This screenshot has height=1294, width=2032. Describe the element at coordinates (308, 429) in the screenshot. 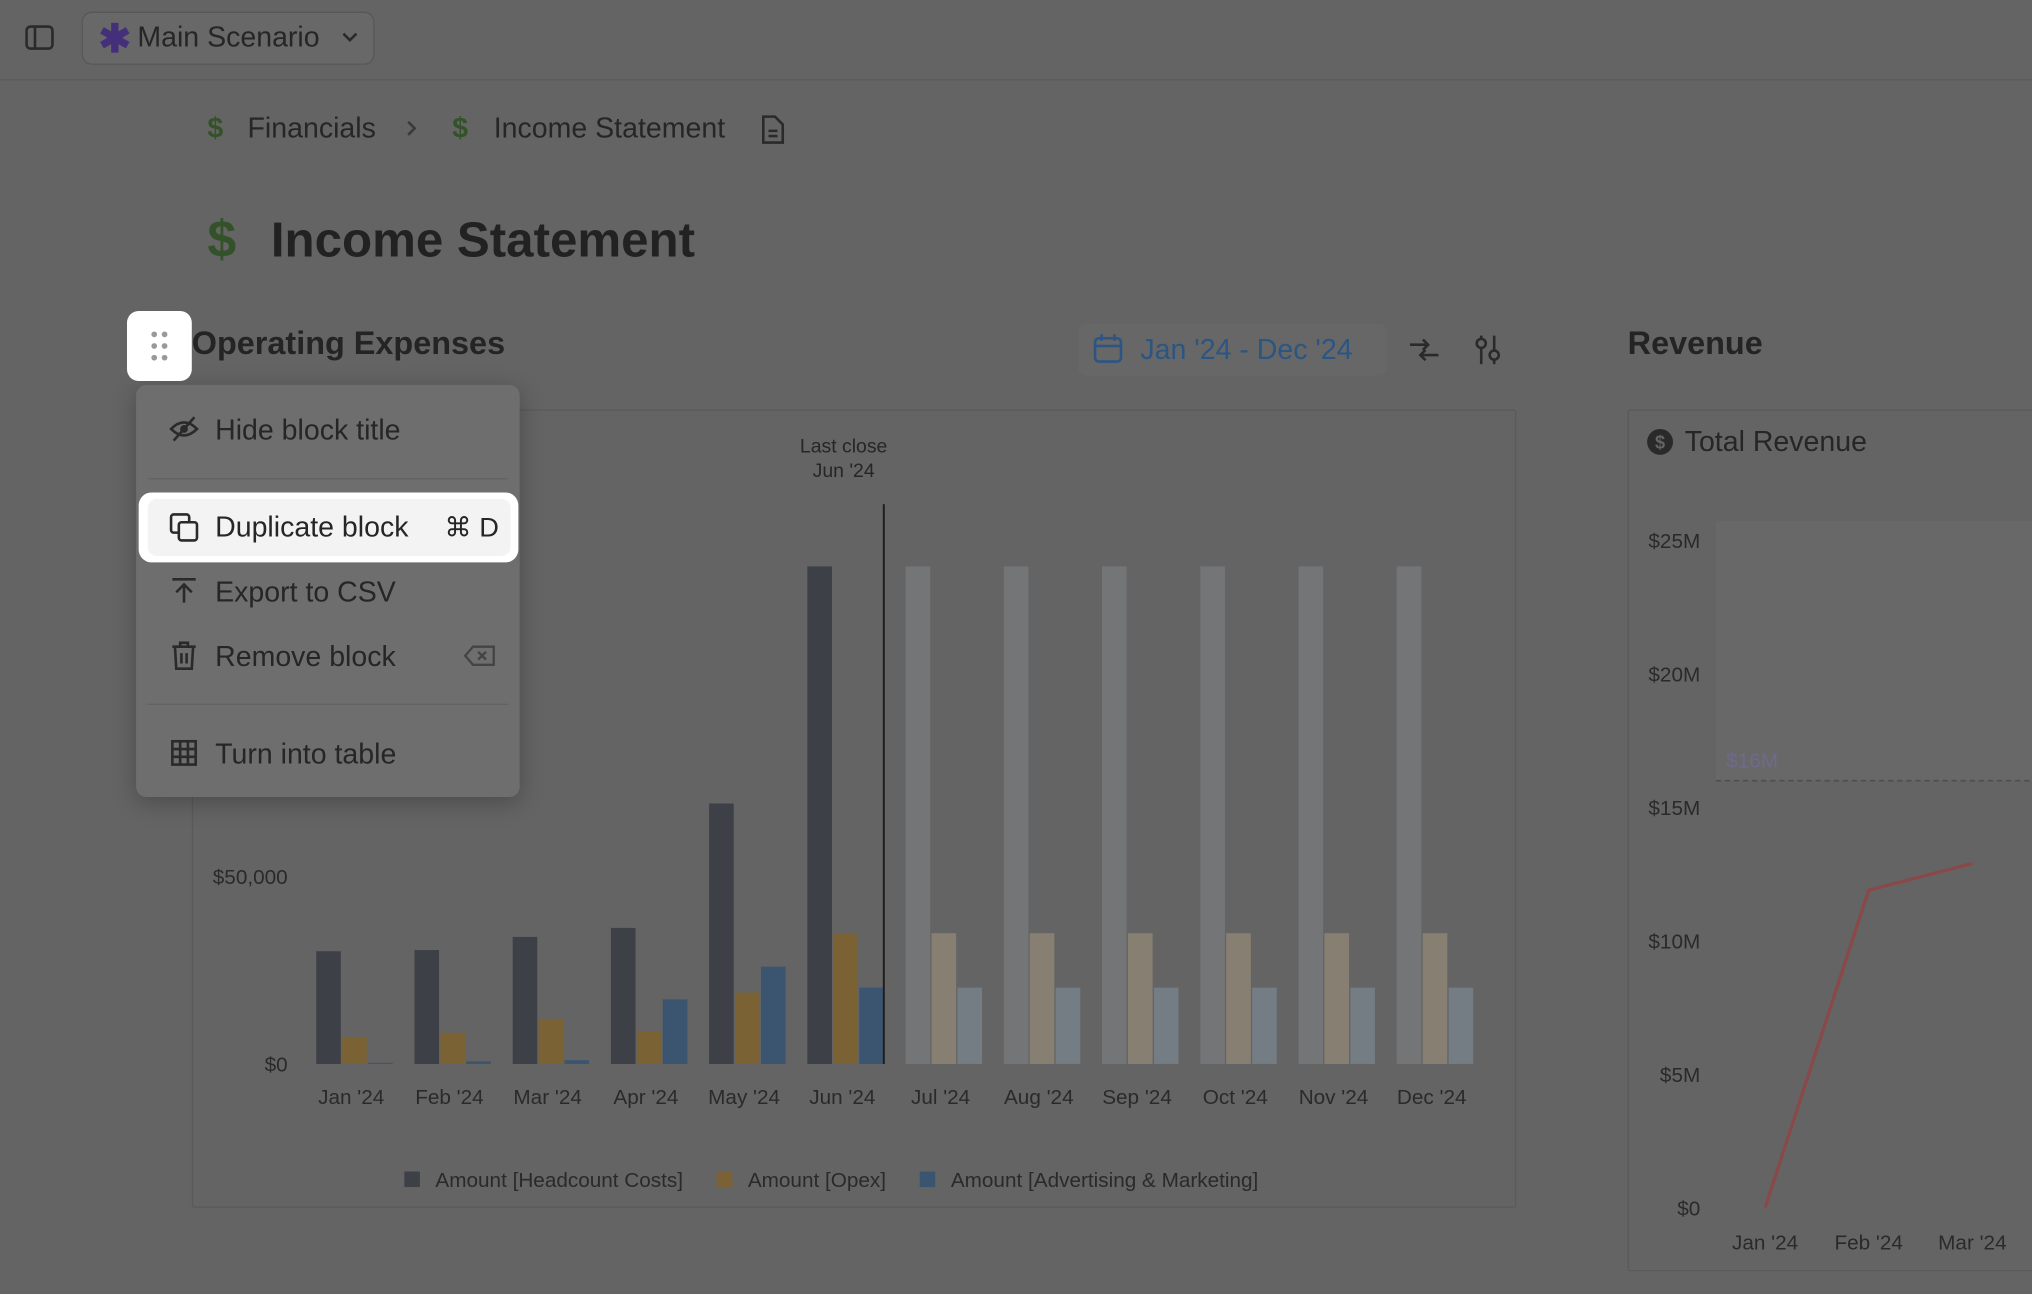

I see `menu-item: Hide block title` at that location.